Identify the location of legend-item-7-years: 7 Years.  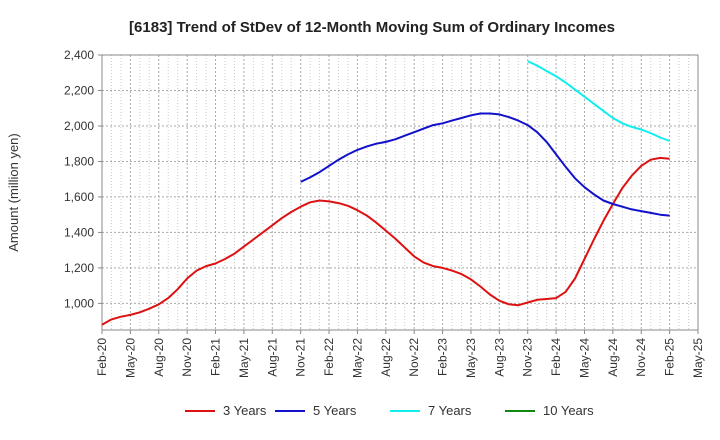
(431, 410).